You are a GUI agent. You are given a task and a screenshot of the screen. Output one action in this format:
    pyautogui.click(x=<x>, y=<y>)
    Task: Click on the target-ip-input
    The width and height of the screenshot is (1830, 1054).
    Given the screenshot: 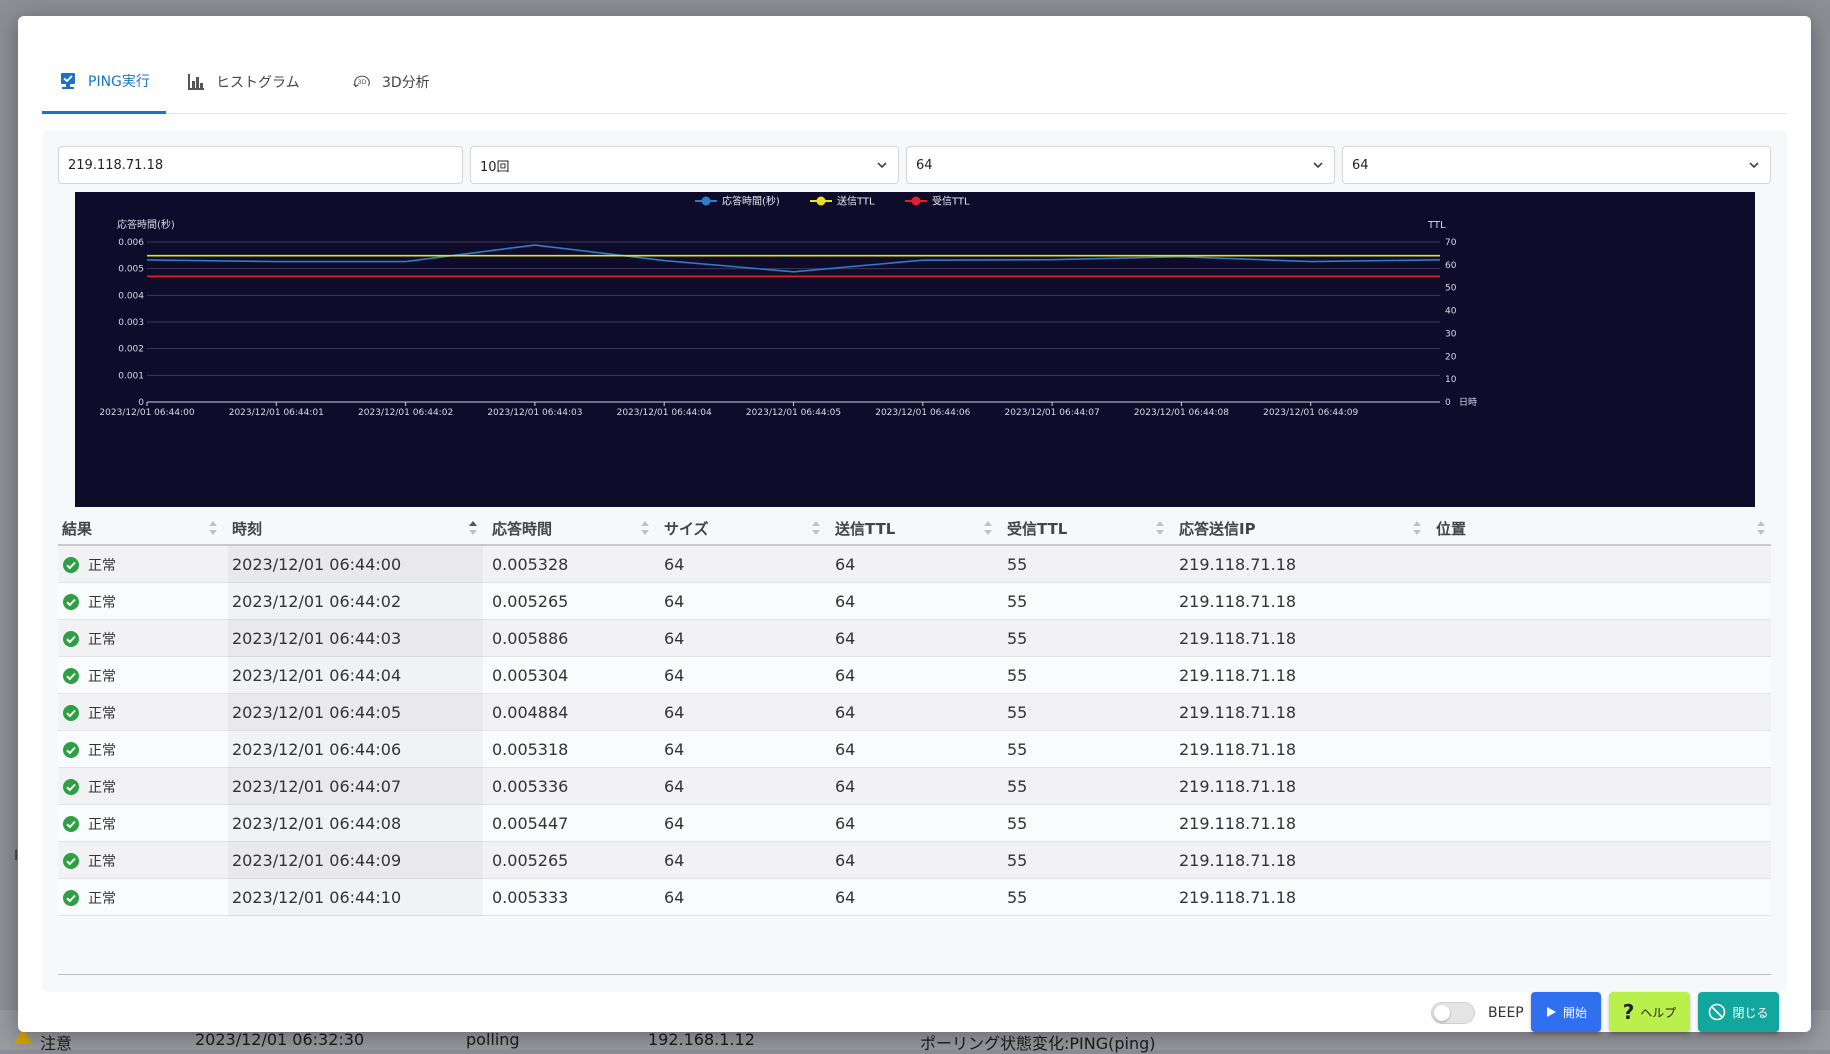 What is the action you would take?
    pyautogui.click(x=260, y=165)
    